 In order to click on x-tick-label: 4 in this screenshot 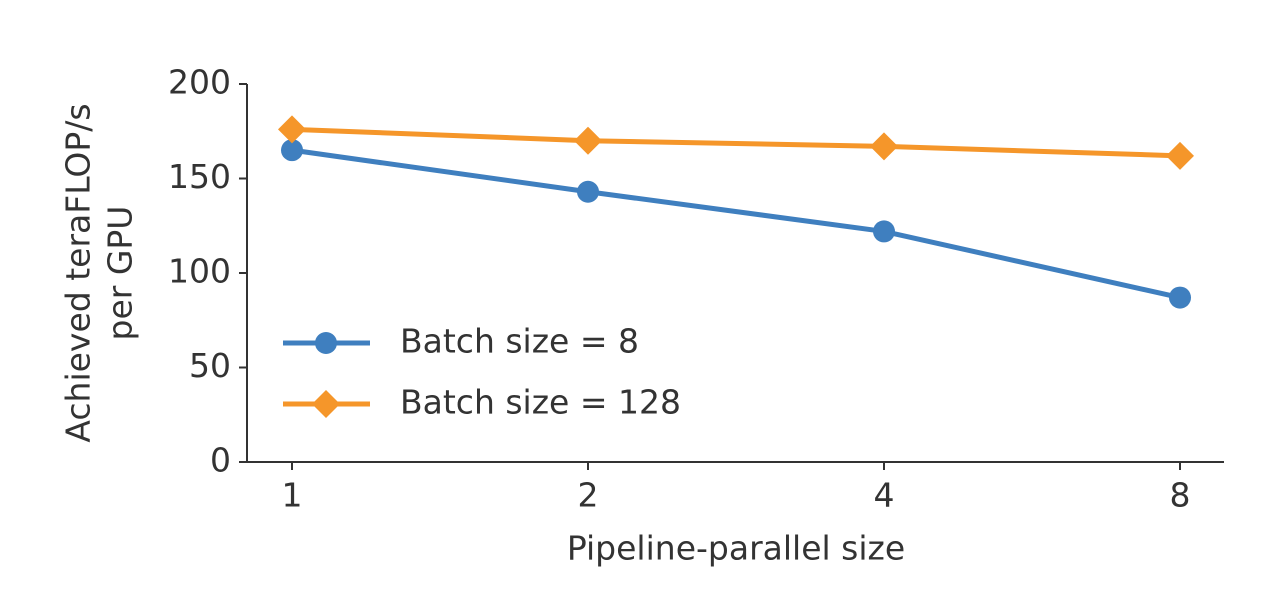, I will do `click(884, 495)`.